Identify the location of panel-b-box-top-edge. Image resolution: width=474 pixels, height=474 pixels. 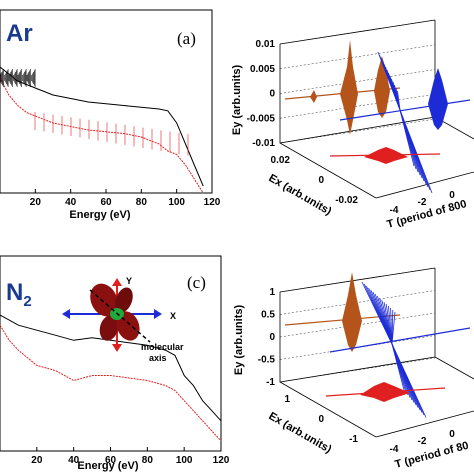
(357, 32).